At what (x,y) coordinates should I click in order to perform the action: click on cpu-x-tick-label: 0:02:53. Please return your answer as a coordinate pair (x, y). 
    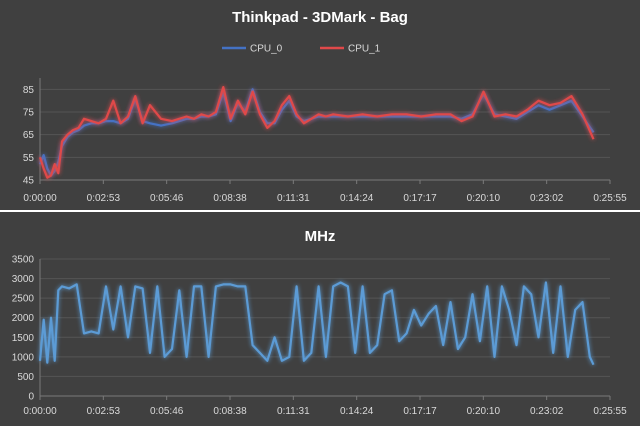
    Looking at the image, I should click on (104, 198).